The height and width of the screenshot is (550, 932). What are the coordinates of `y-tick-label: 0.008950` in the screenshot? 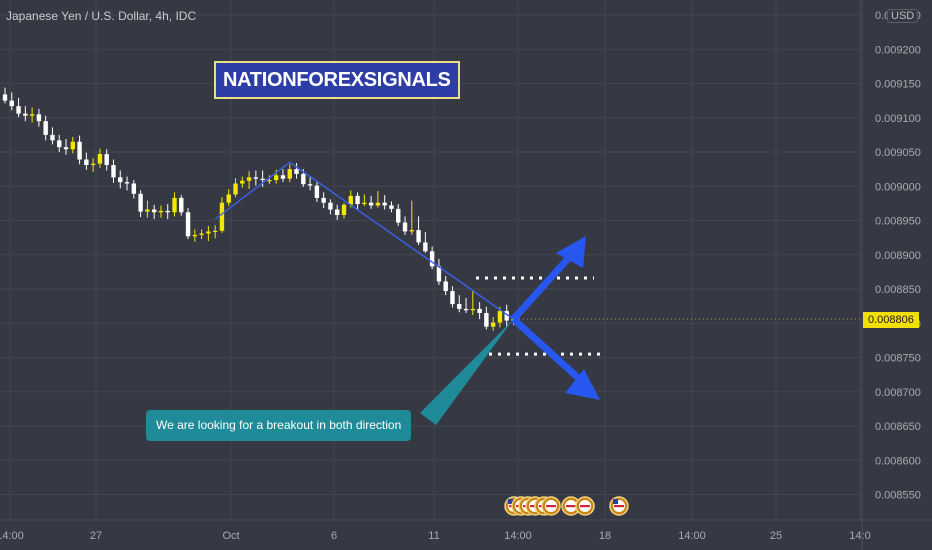 It's located at (898, 222).